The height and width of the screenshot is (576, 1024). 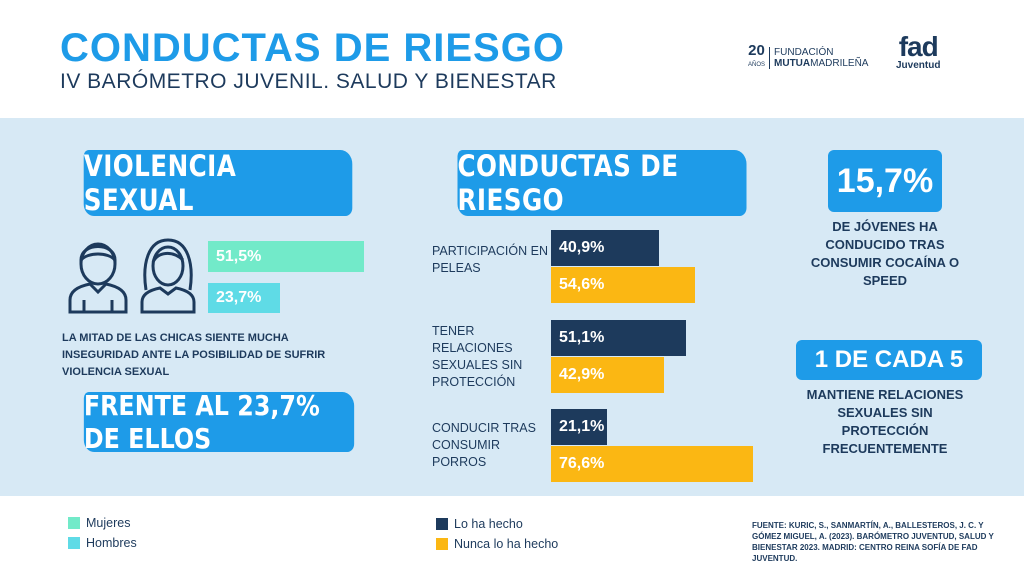 What do you see at coordinates (582, 374) in the screenshot?
I see `bar-label: 42,9%` at bounding box center [582, 374].